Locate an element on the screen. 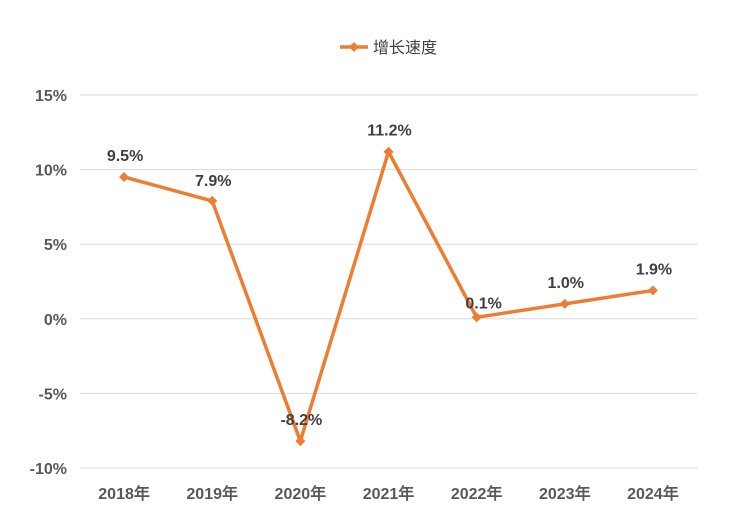  y-tick-label: -10% is located at coordinates (48, 469).